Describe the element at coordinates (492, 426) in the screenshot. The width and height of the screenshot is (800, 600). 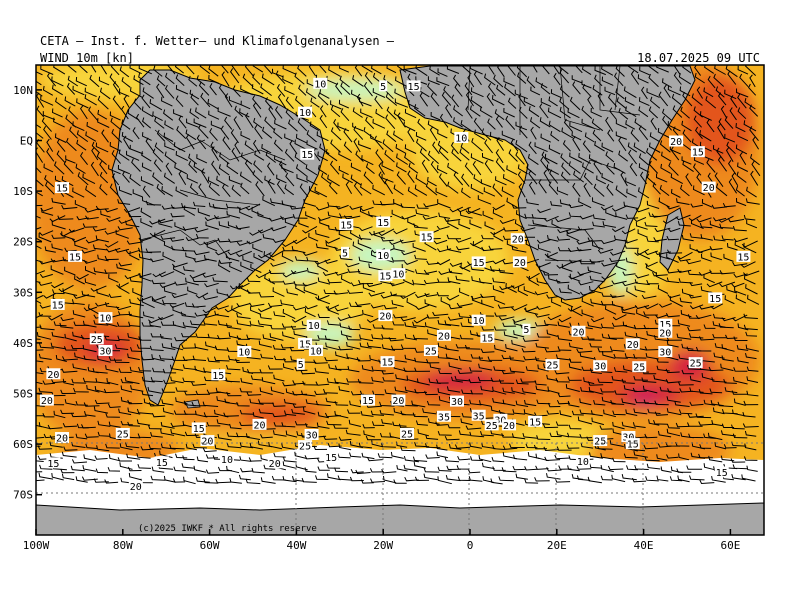
I see `speed-label: 25` at that location.